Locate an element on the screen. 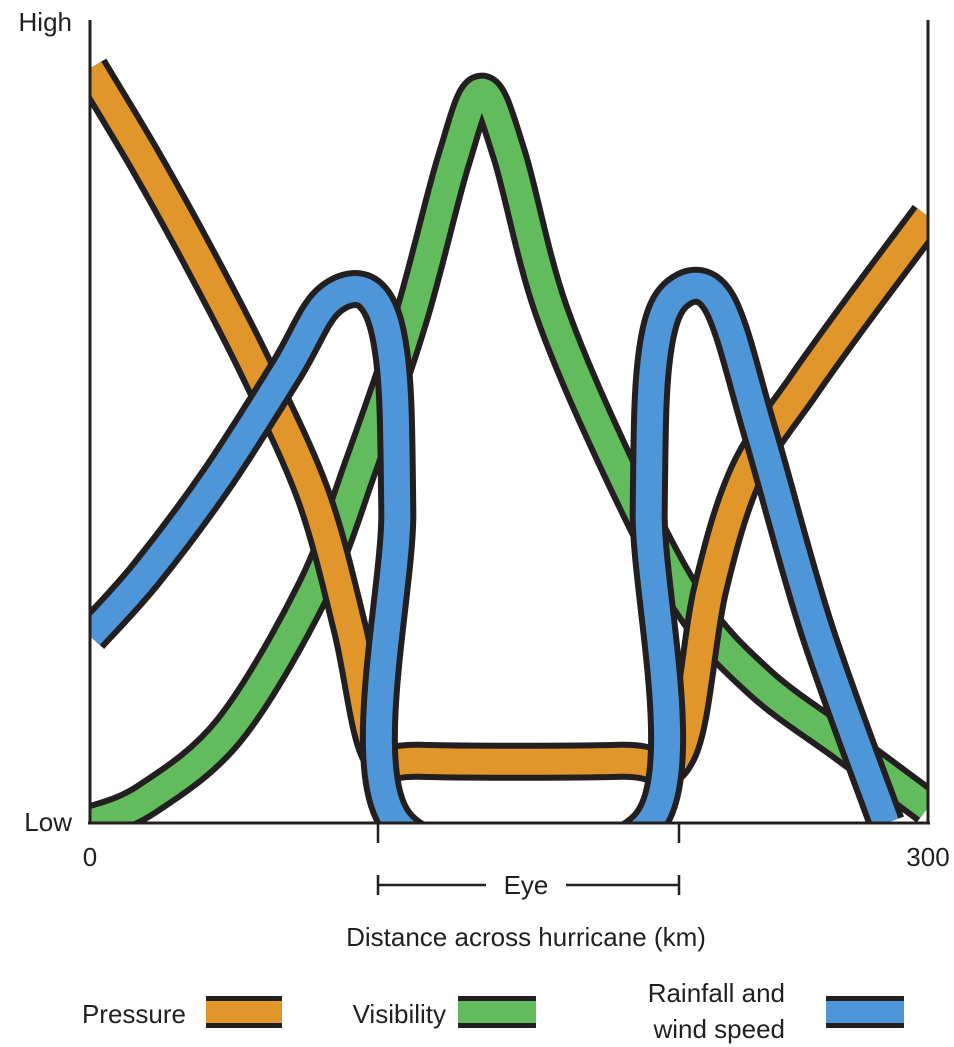 The width and height of the screenshot is (954, 1047). eye-bracket: Eye is located at coordinates (528, 885).